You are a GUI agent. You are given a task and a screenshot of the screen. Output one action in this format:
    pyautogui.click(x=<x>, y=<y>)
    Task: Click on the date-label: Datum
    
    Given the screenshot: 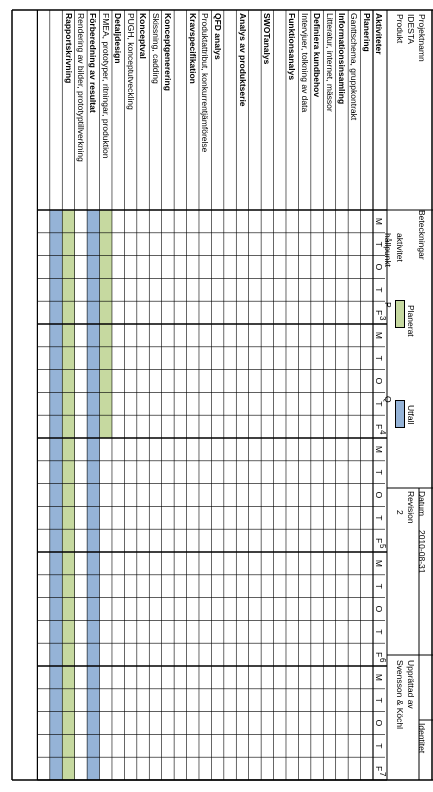 What is the action you would take?
    pyautogui.click(x=422, y=504)
    